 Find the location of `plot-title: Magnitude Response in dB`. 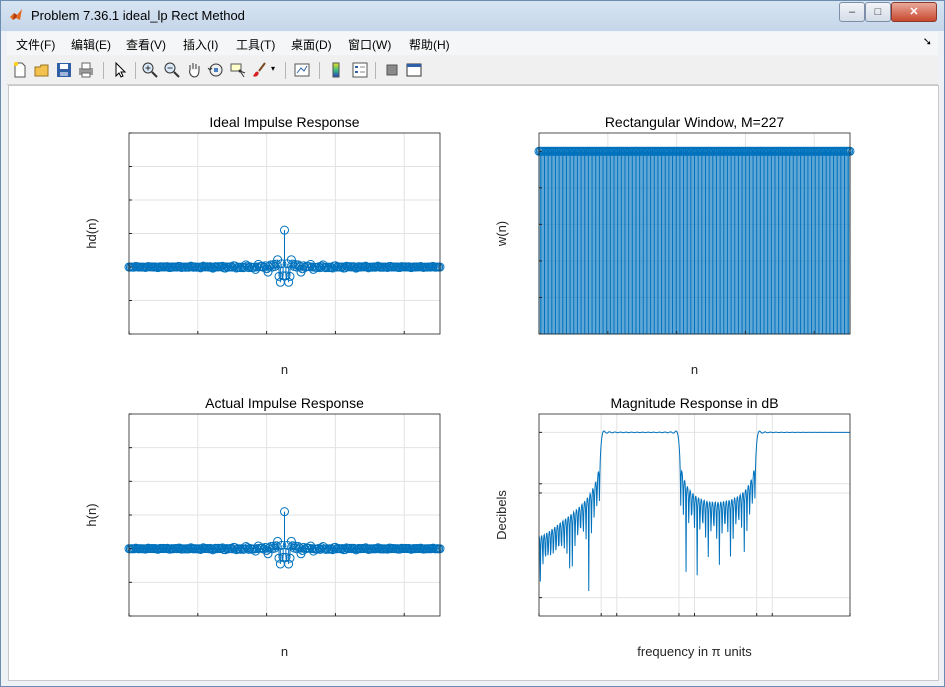

plot-title: Magnitude Response in dB is located at coordinates (694, 403).